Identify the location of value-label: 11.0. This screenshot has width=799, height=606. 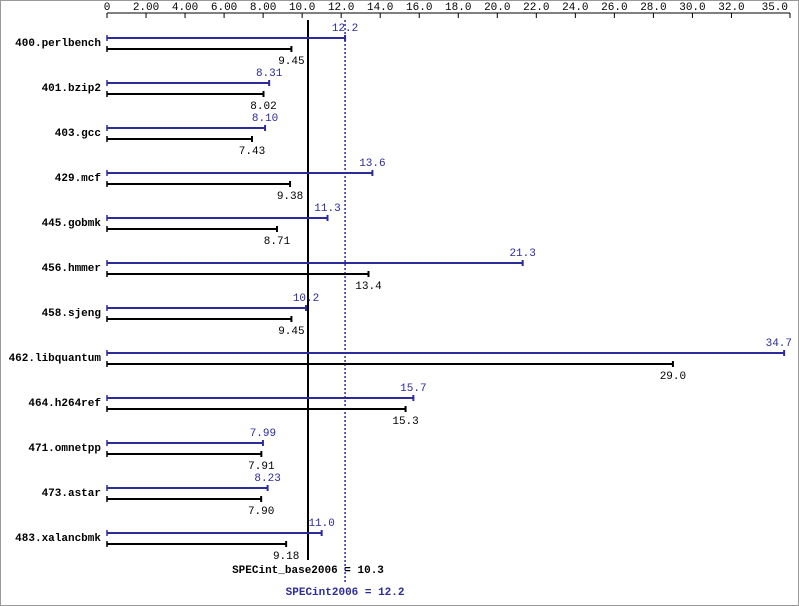
(321, 524).